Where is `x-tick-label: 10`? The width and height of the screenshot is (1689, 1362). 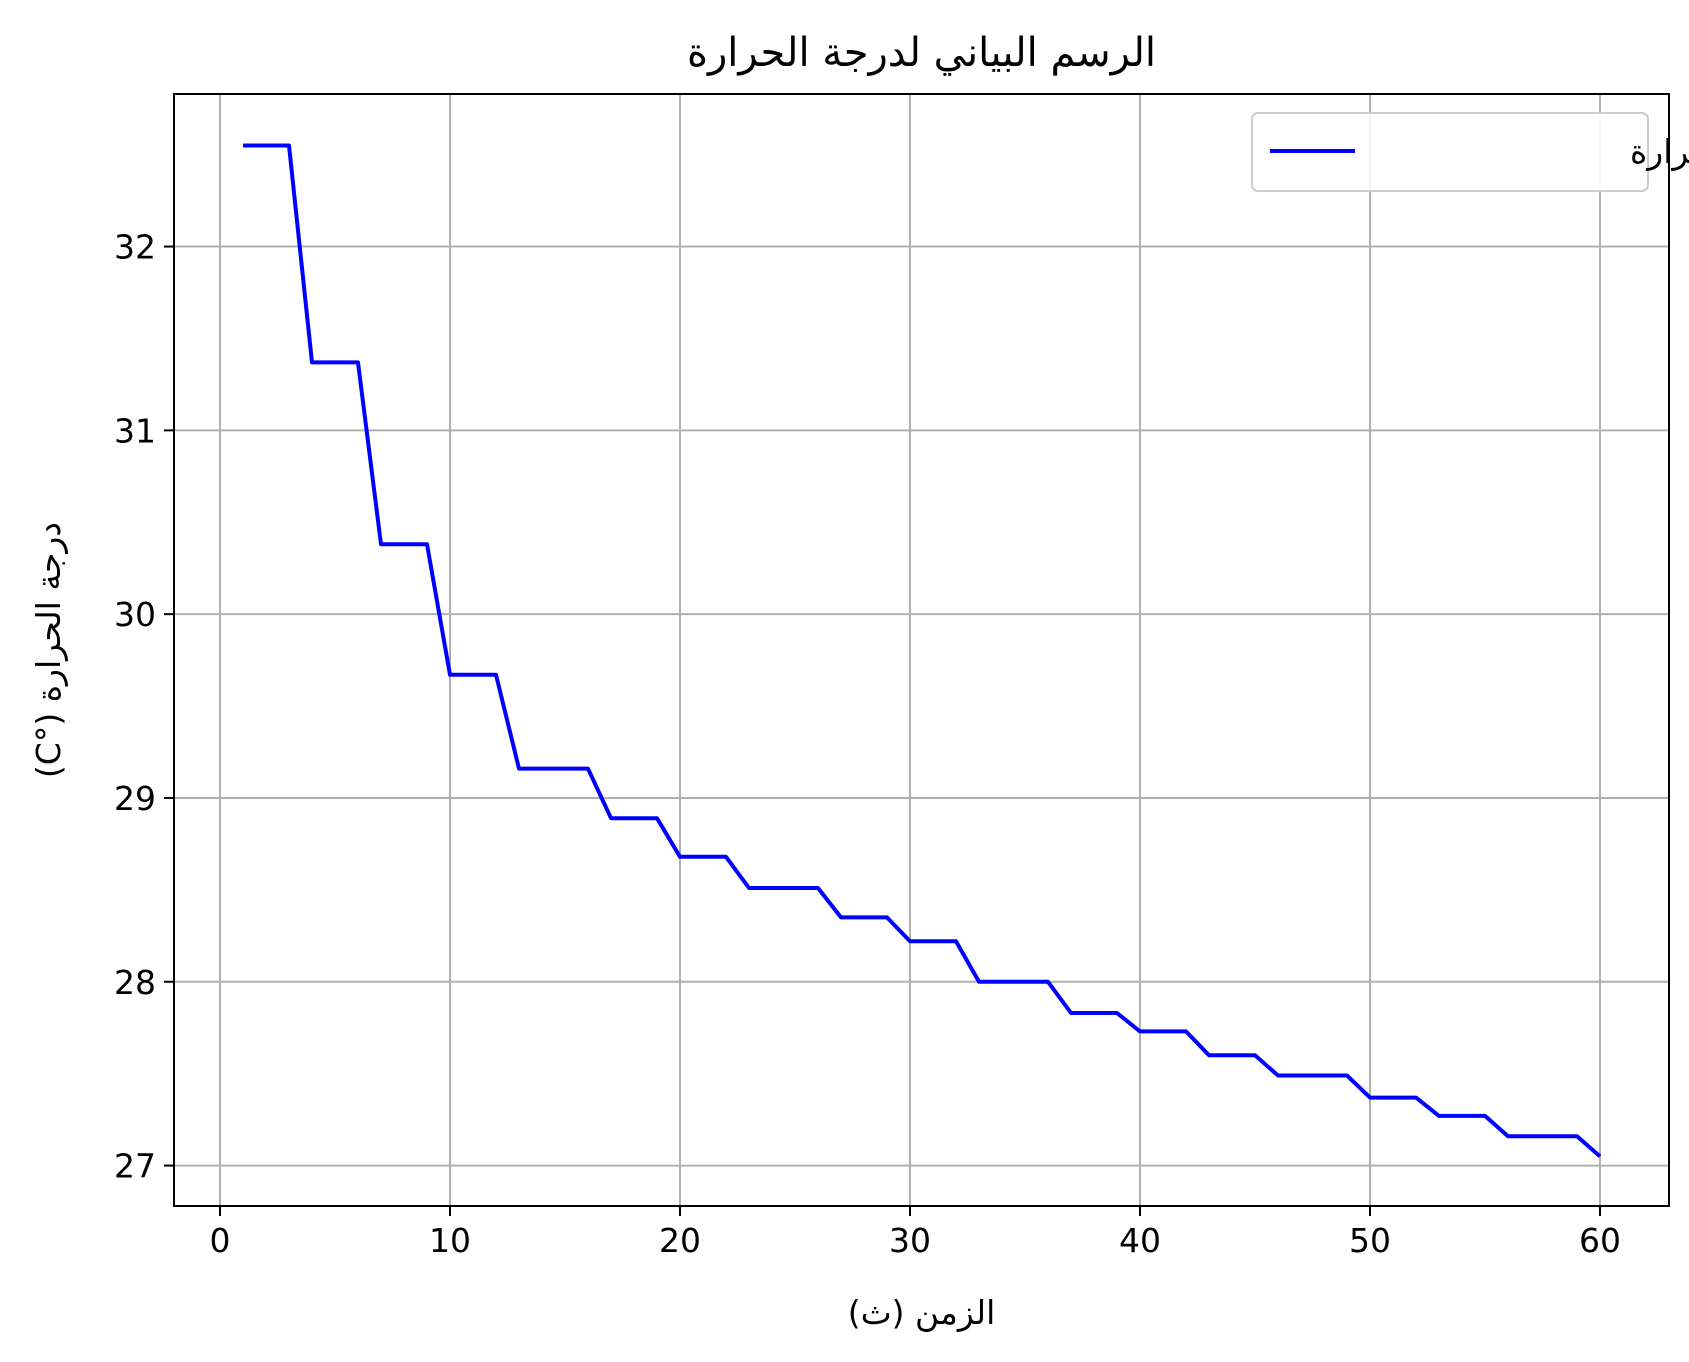
x-tick-label: 10 is located at coordinates (450, 1240).